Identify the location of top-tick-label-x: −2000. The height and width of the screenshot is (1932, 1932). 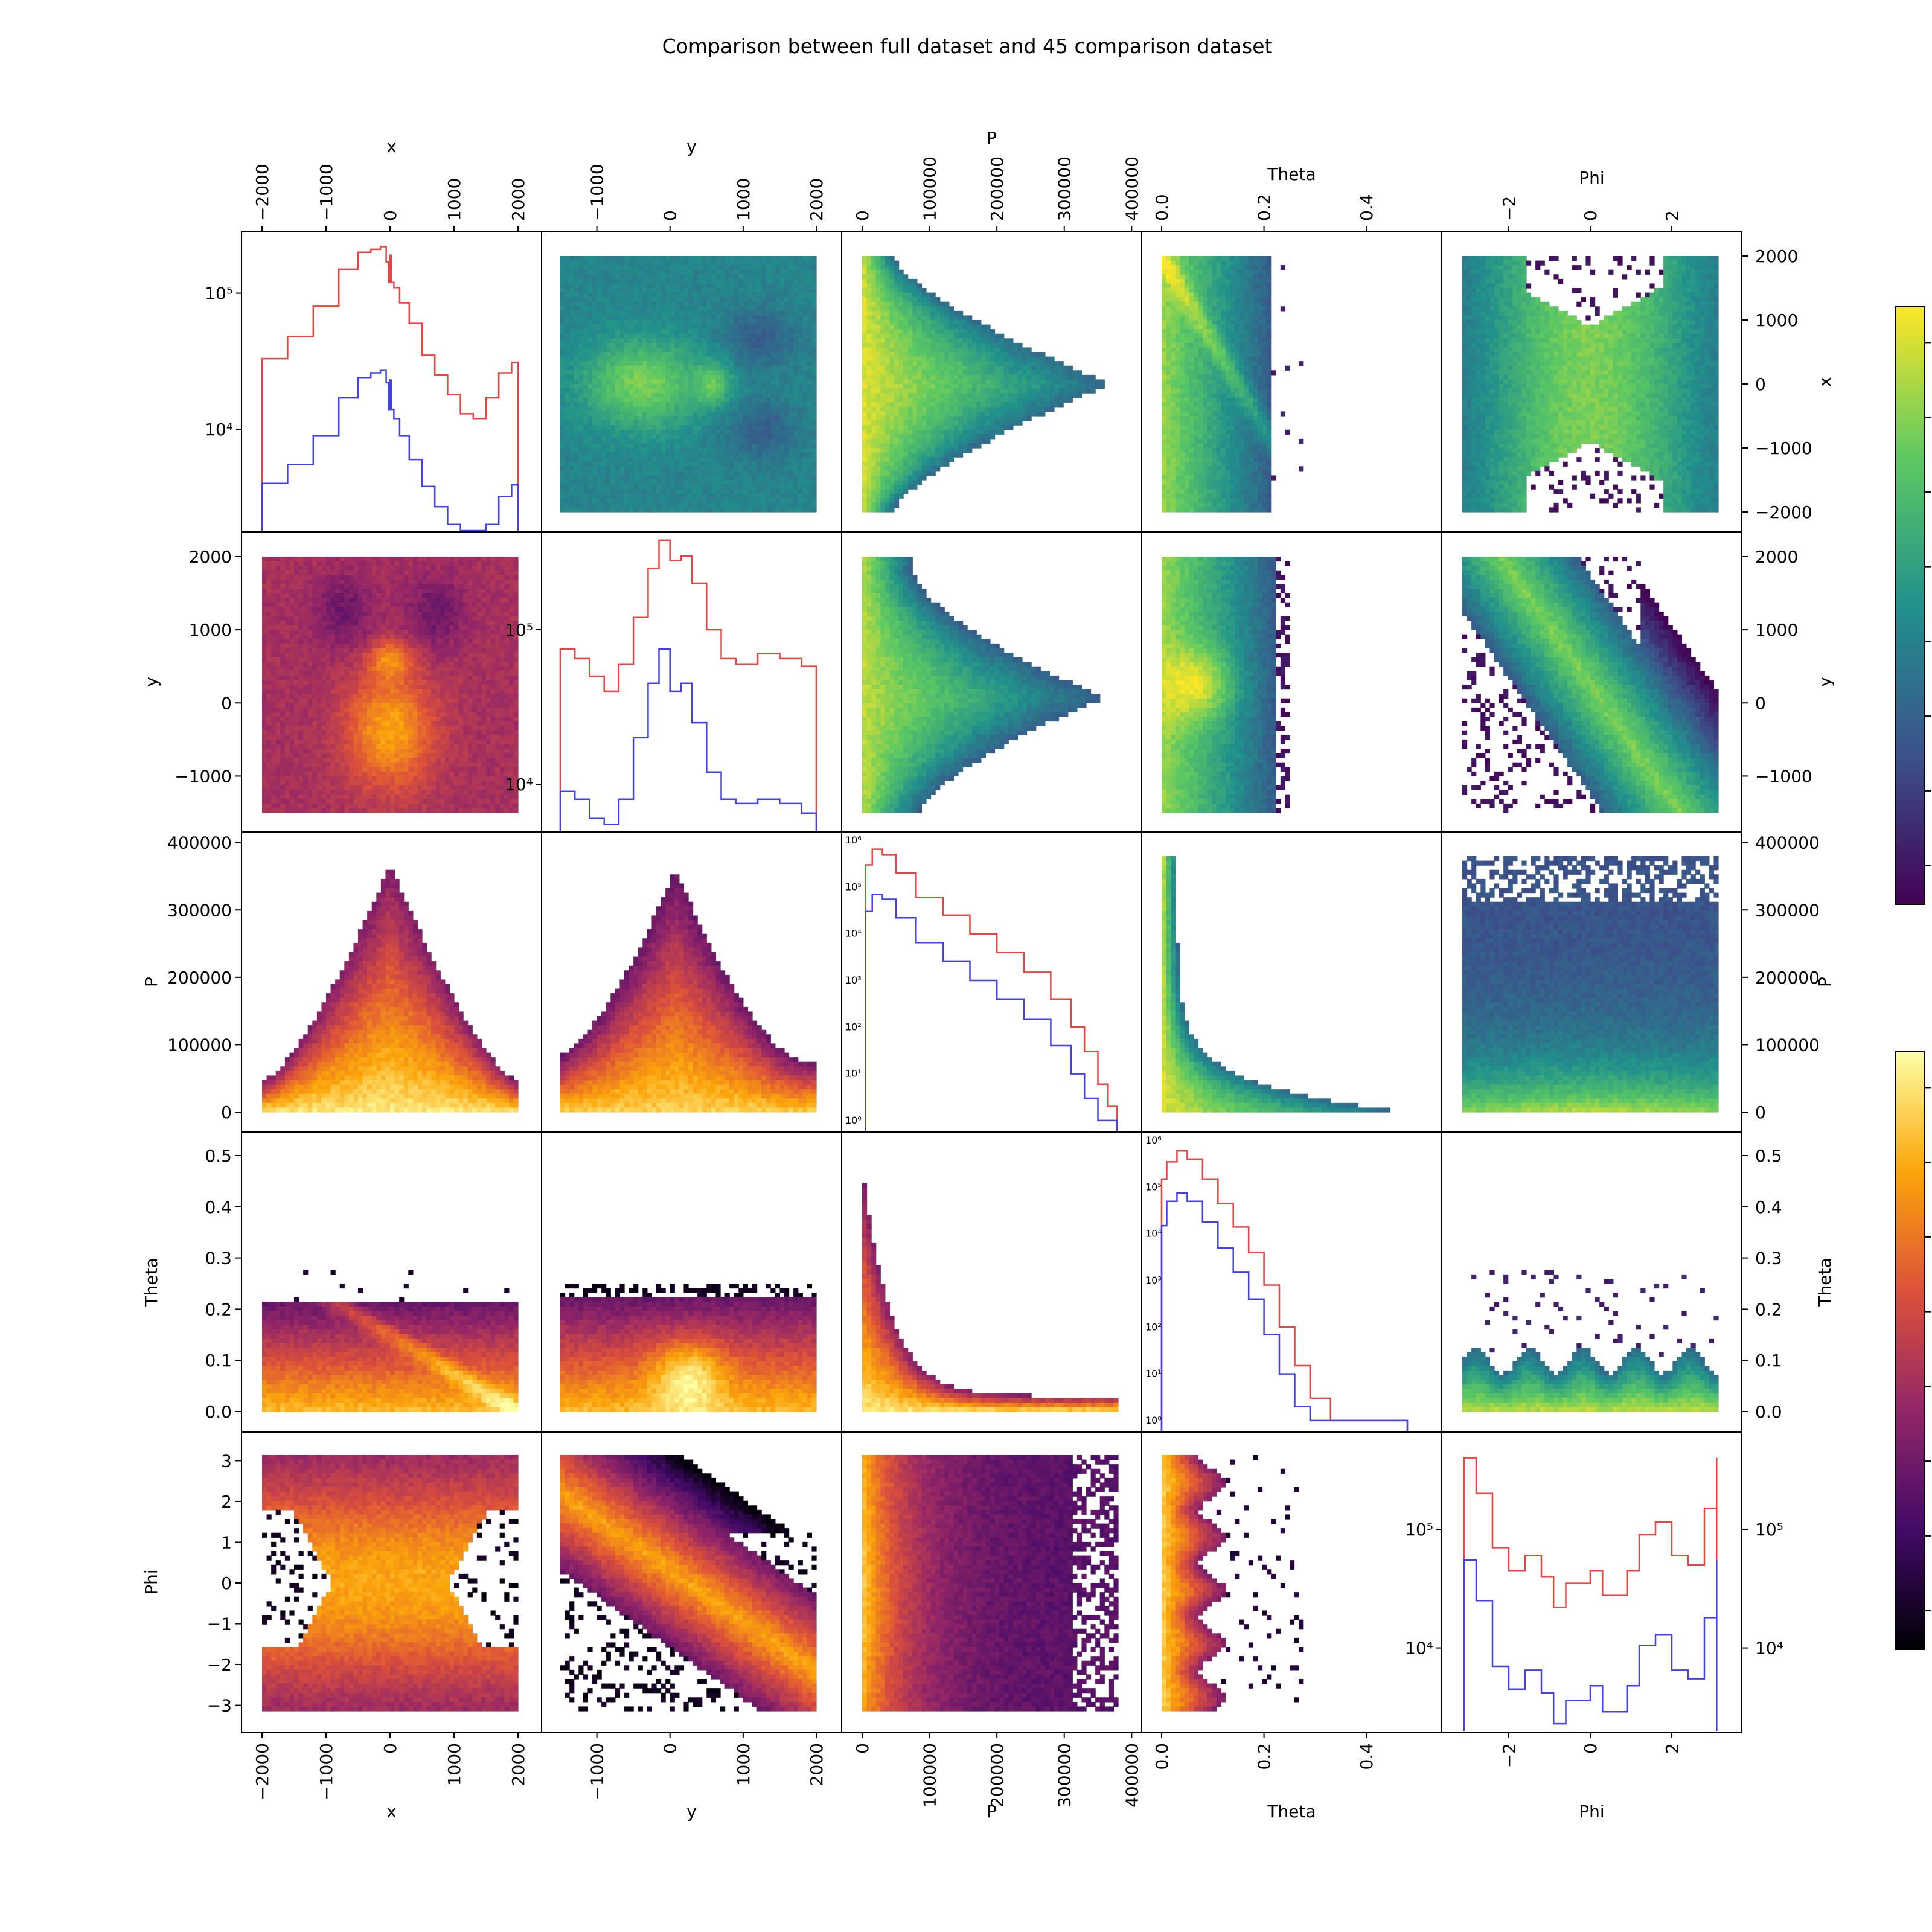
(262, 192).